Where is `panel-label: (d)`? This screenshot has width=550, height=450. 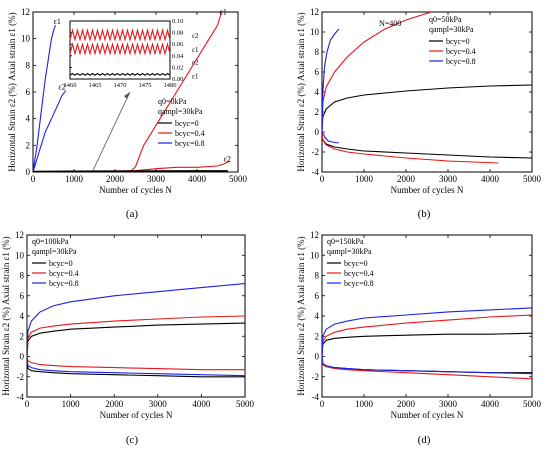
panel-label: (d) is located at coordinates (424, 440).